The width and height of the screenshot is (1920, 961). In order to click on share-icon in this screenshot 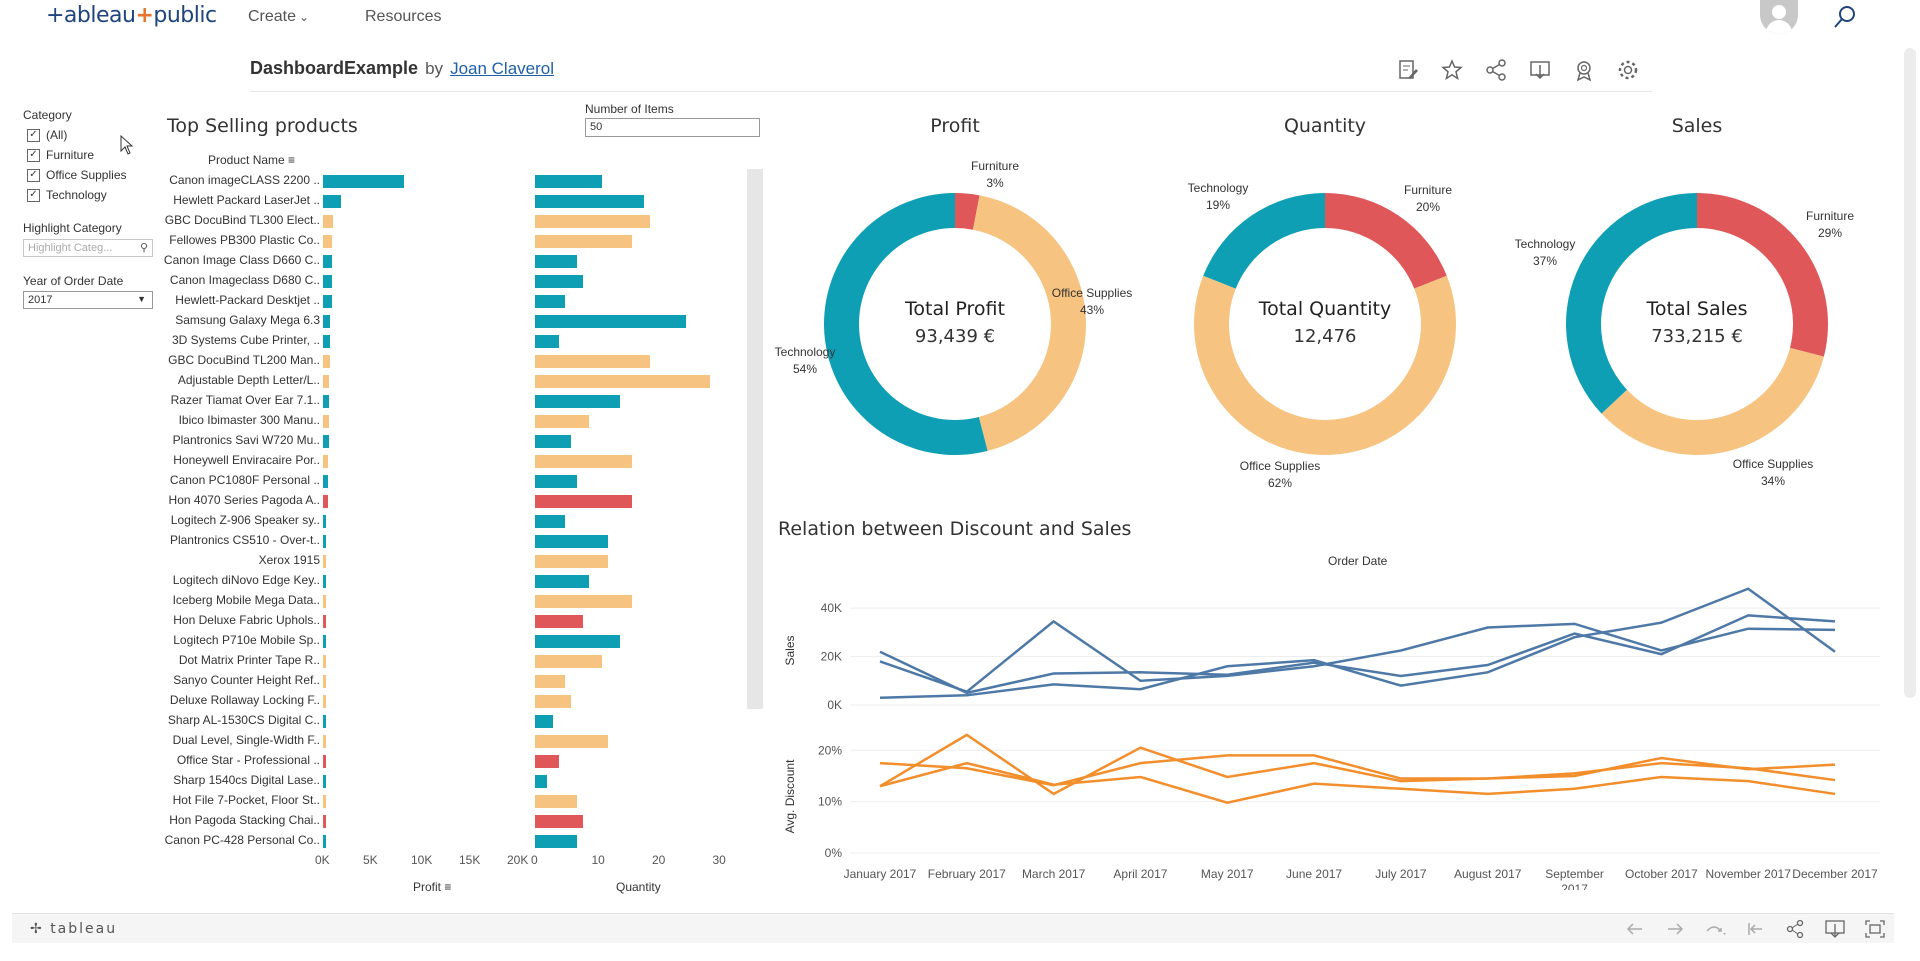, I will do `click(1795, 929)`.